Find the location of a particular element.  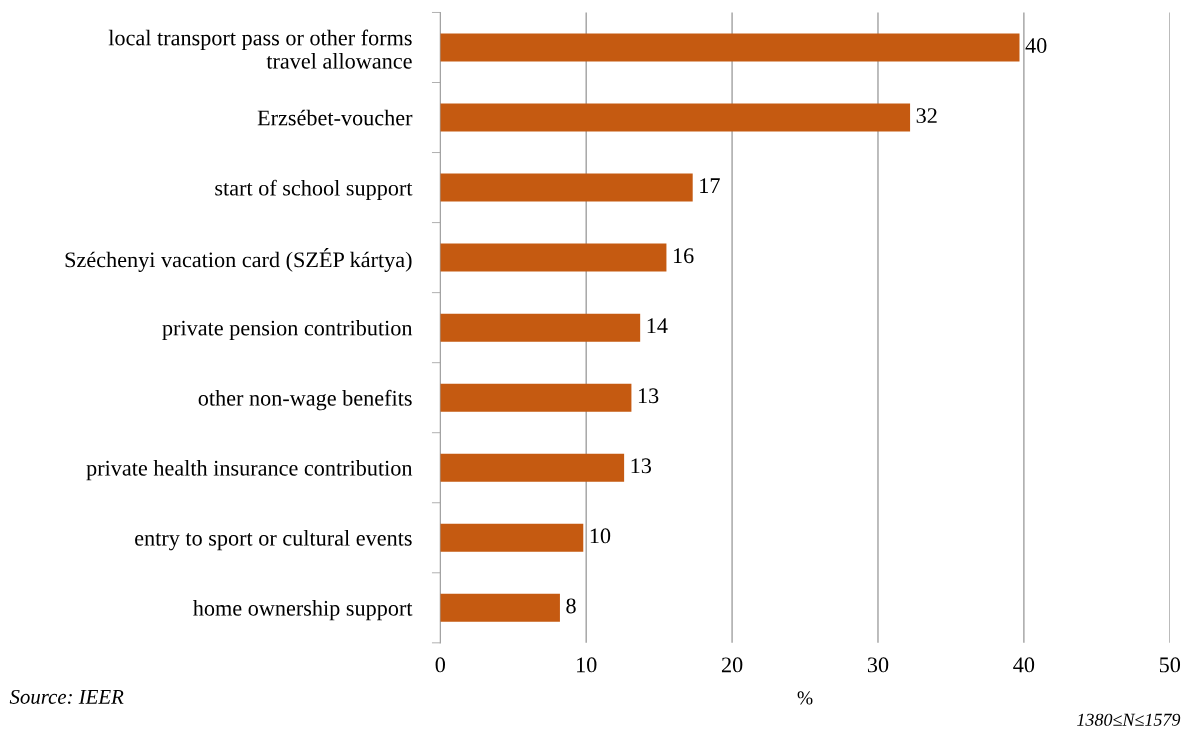

data-label: 14 is located at coordinates (657, 325).